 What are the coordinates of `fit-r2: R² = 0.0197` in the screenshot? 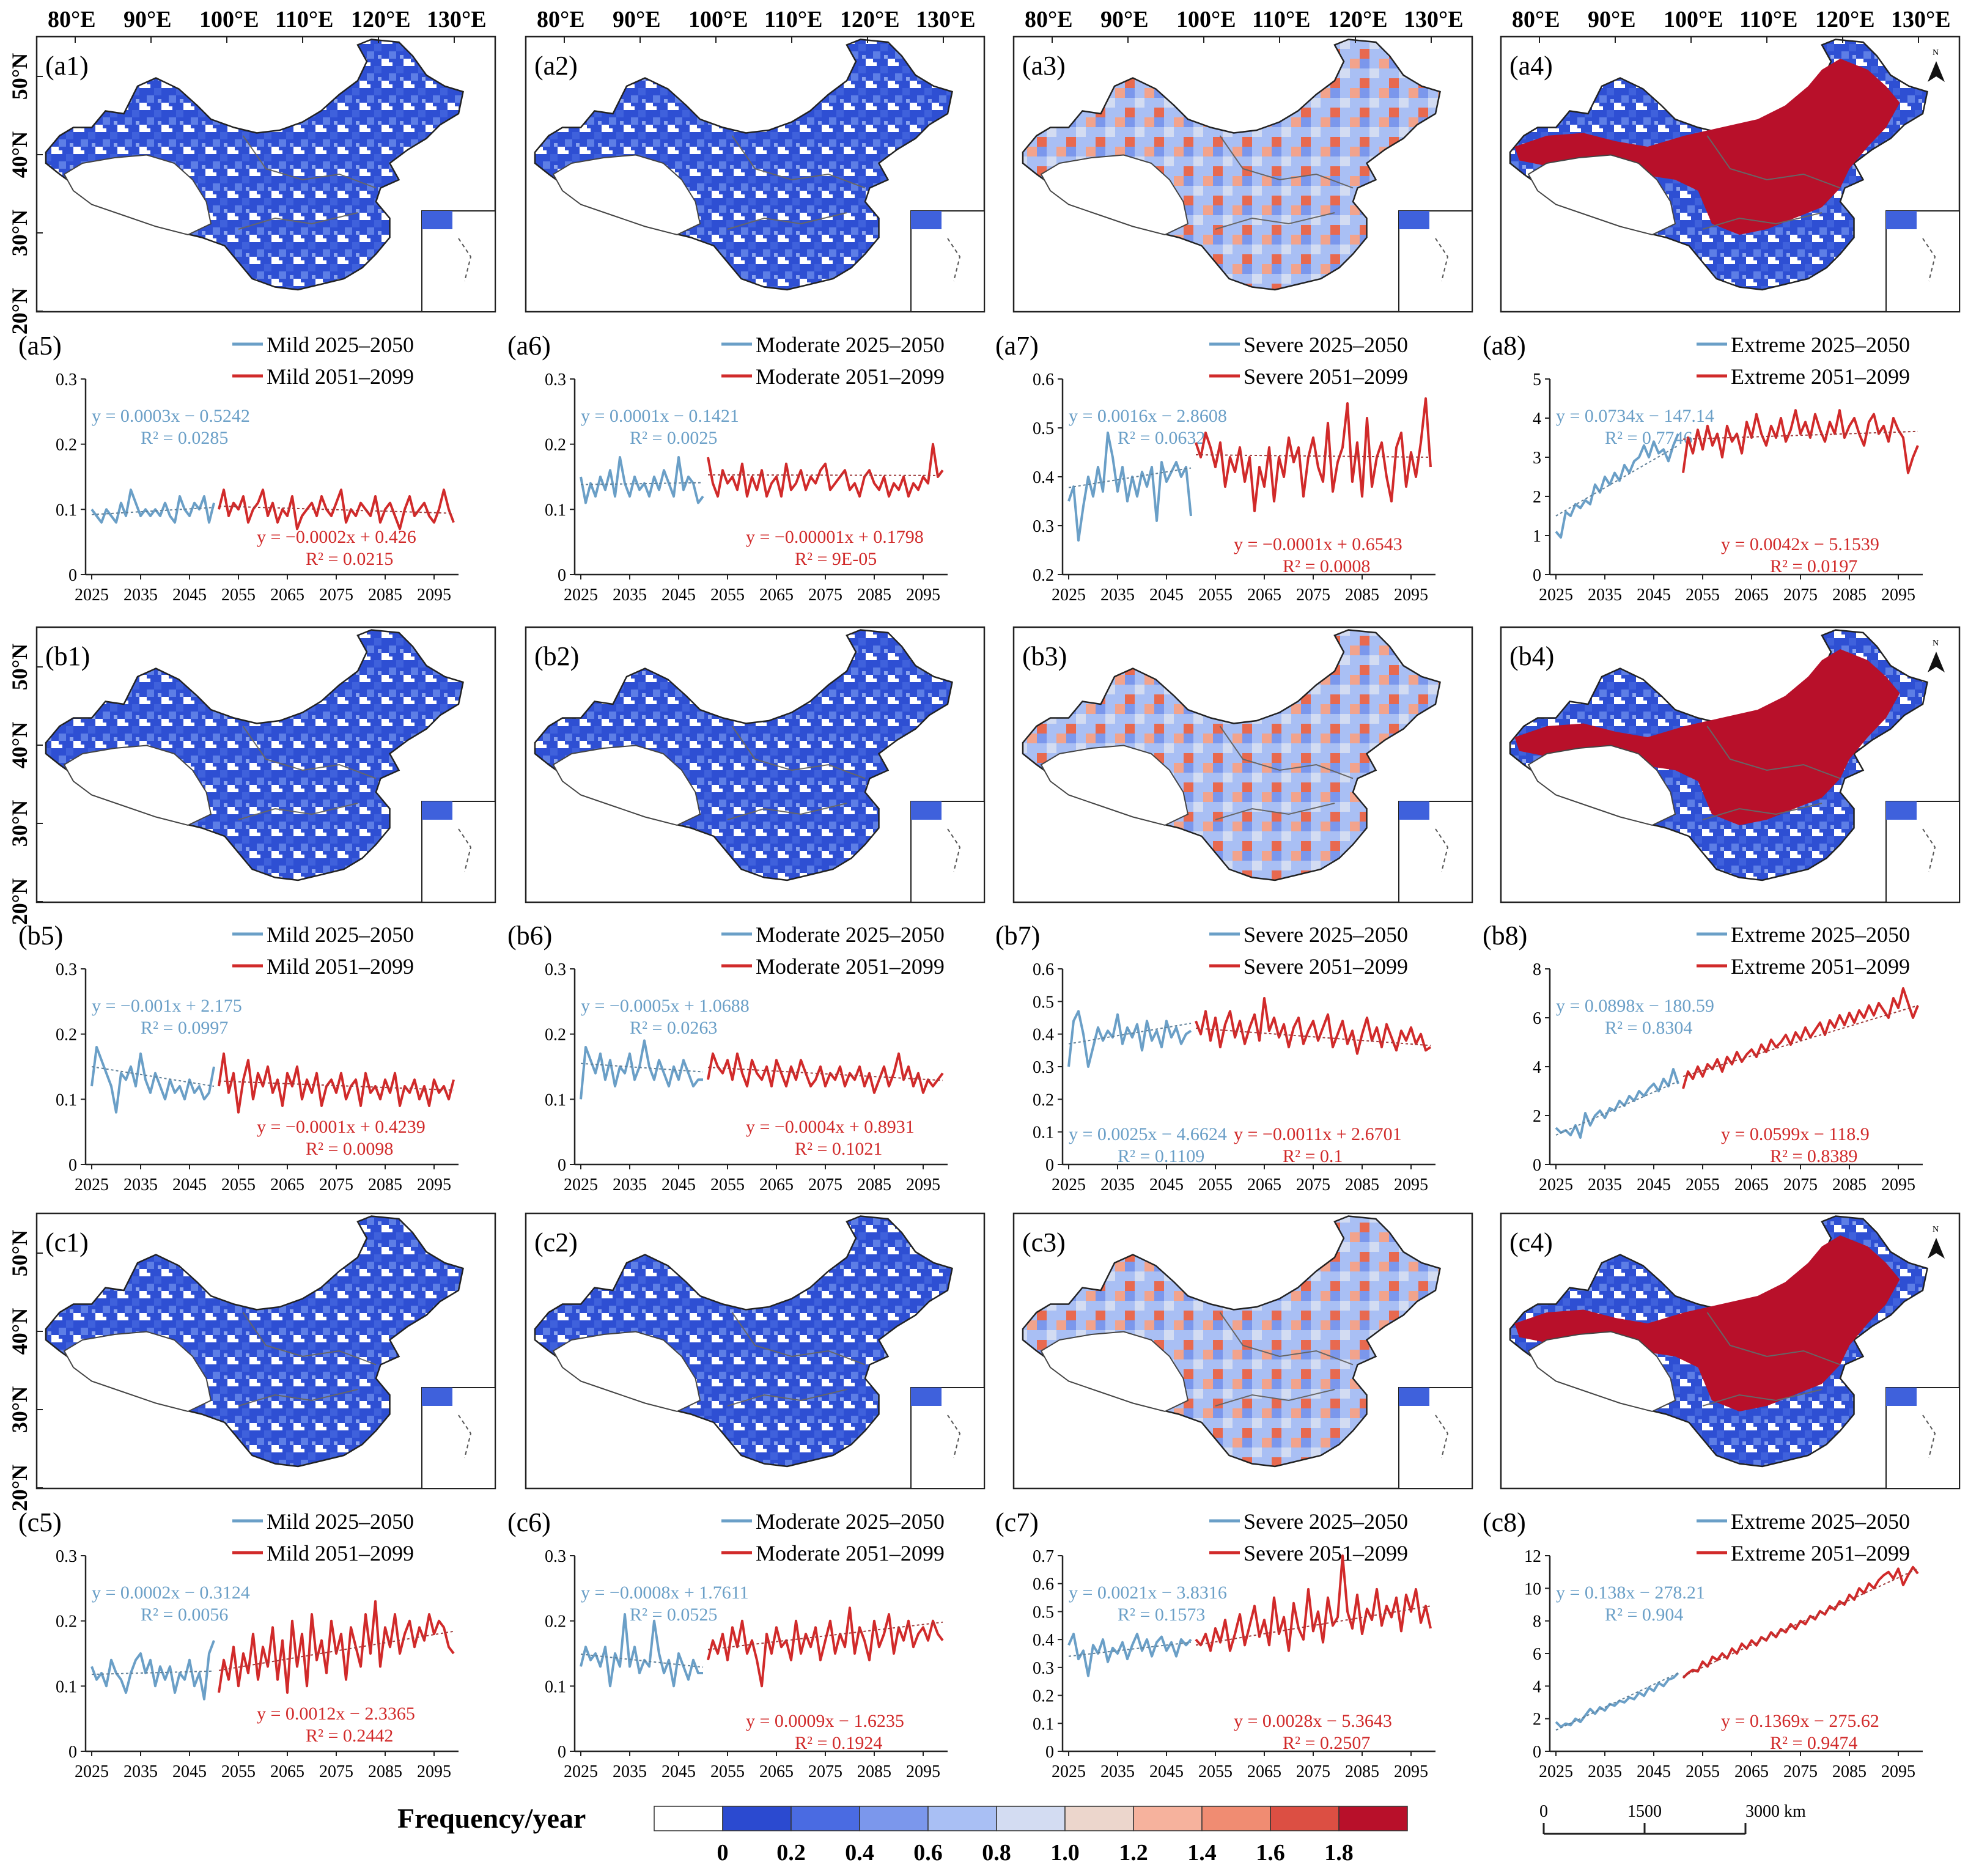 It's located at (1813, 566).